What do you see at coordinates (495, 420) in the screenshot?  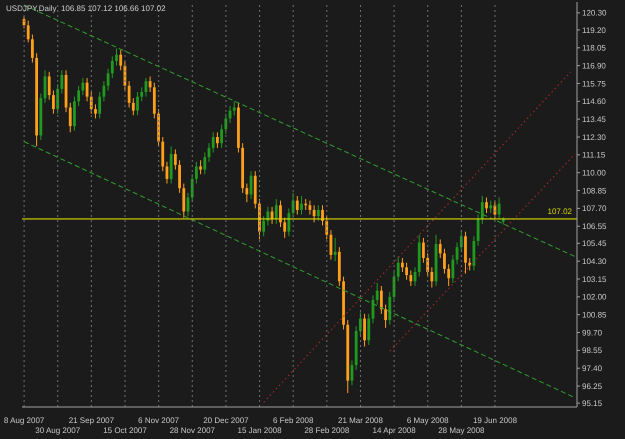 I see `x-tick-label: 19 Jun 2008` at bounding box center [495, 420].